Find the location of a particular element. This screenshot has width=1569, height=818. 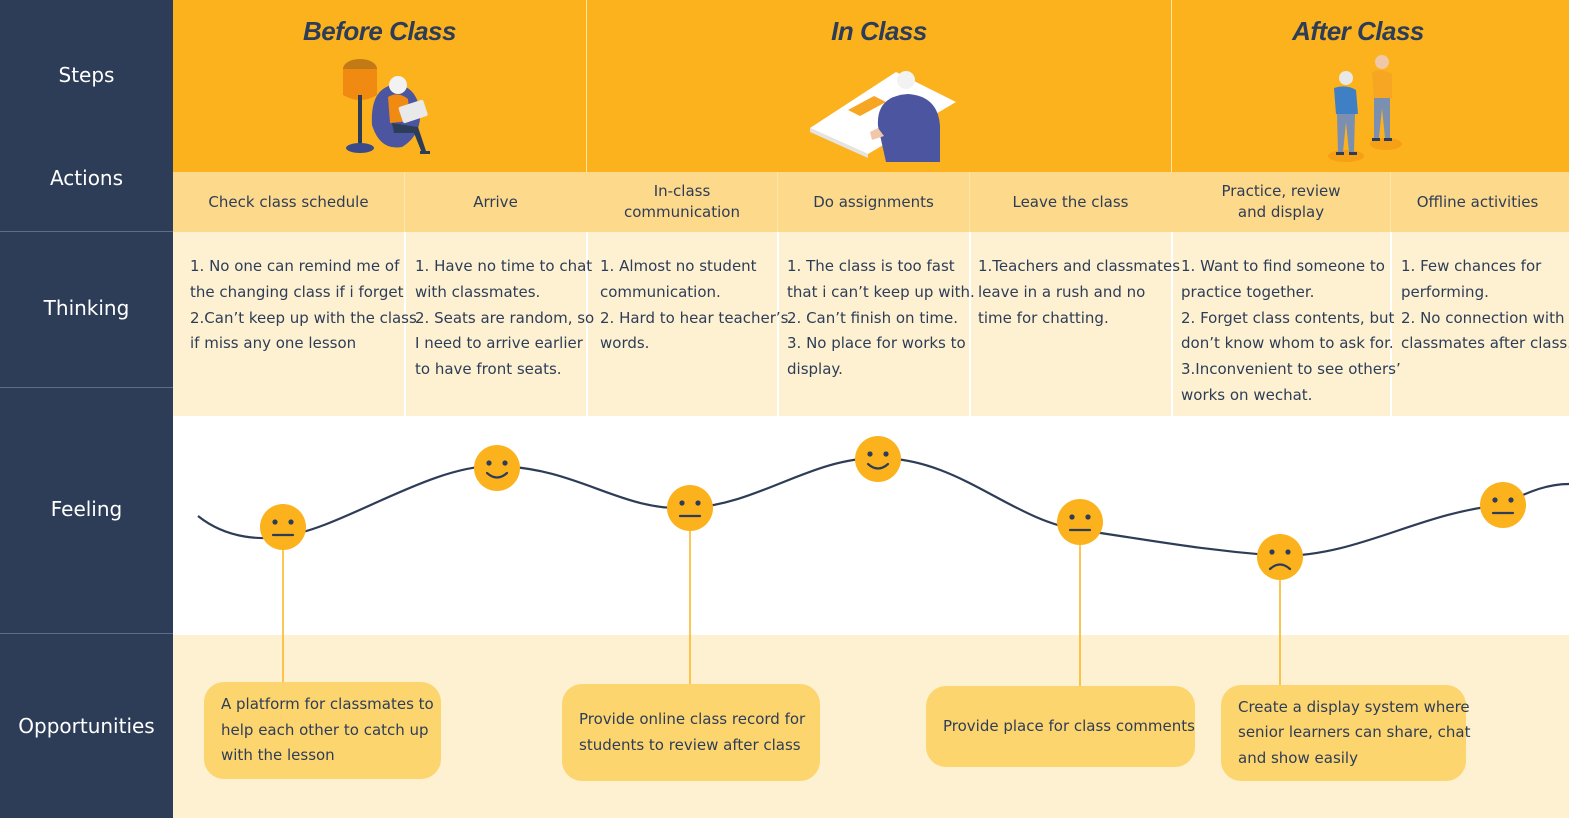

thinking-line: to have front seats. is located at coordinates (488, 369).